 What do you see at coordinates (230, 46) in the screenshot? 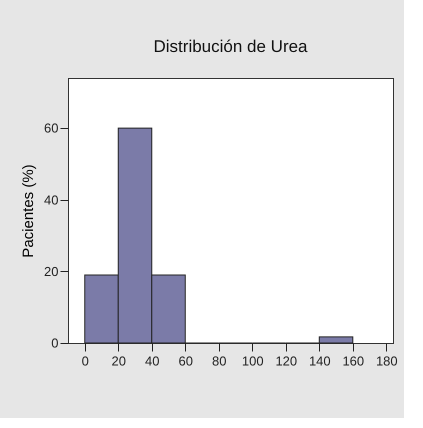
I see `chart-title: Distribución de Urea` at bounding box center [230, 46].